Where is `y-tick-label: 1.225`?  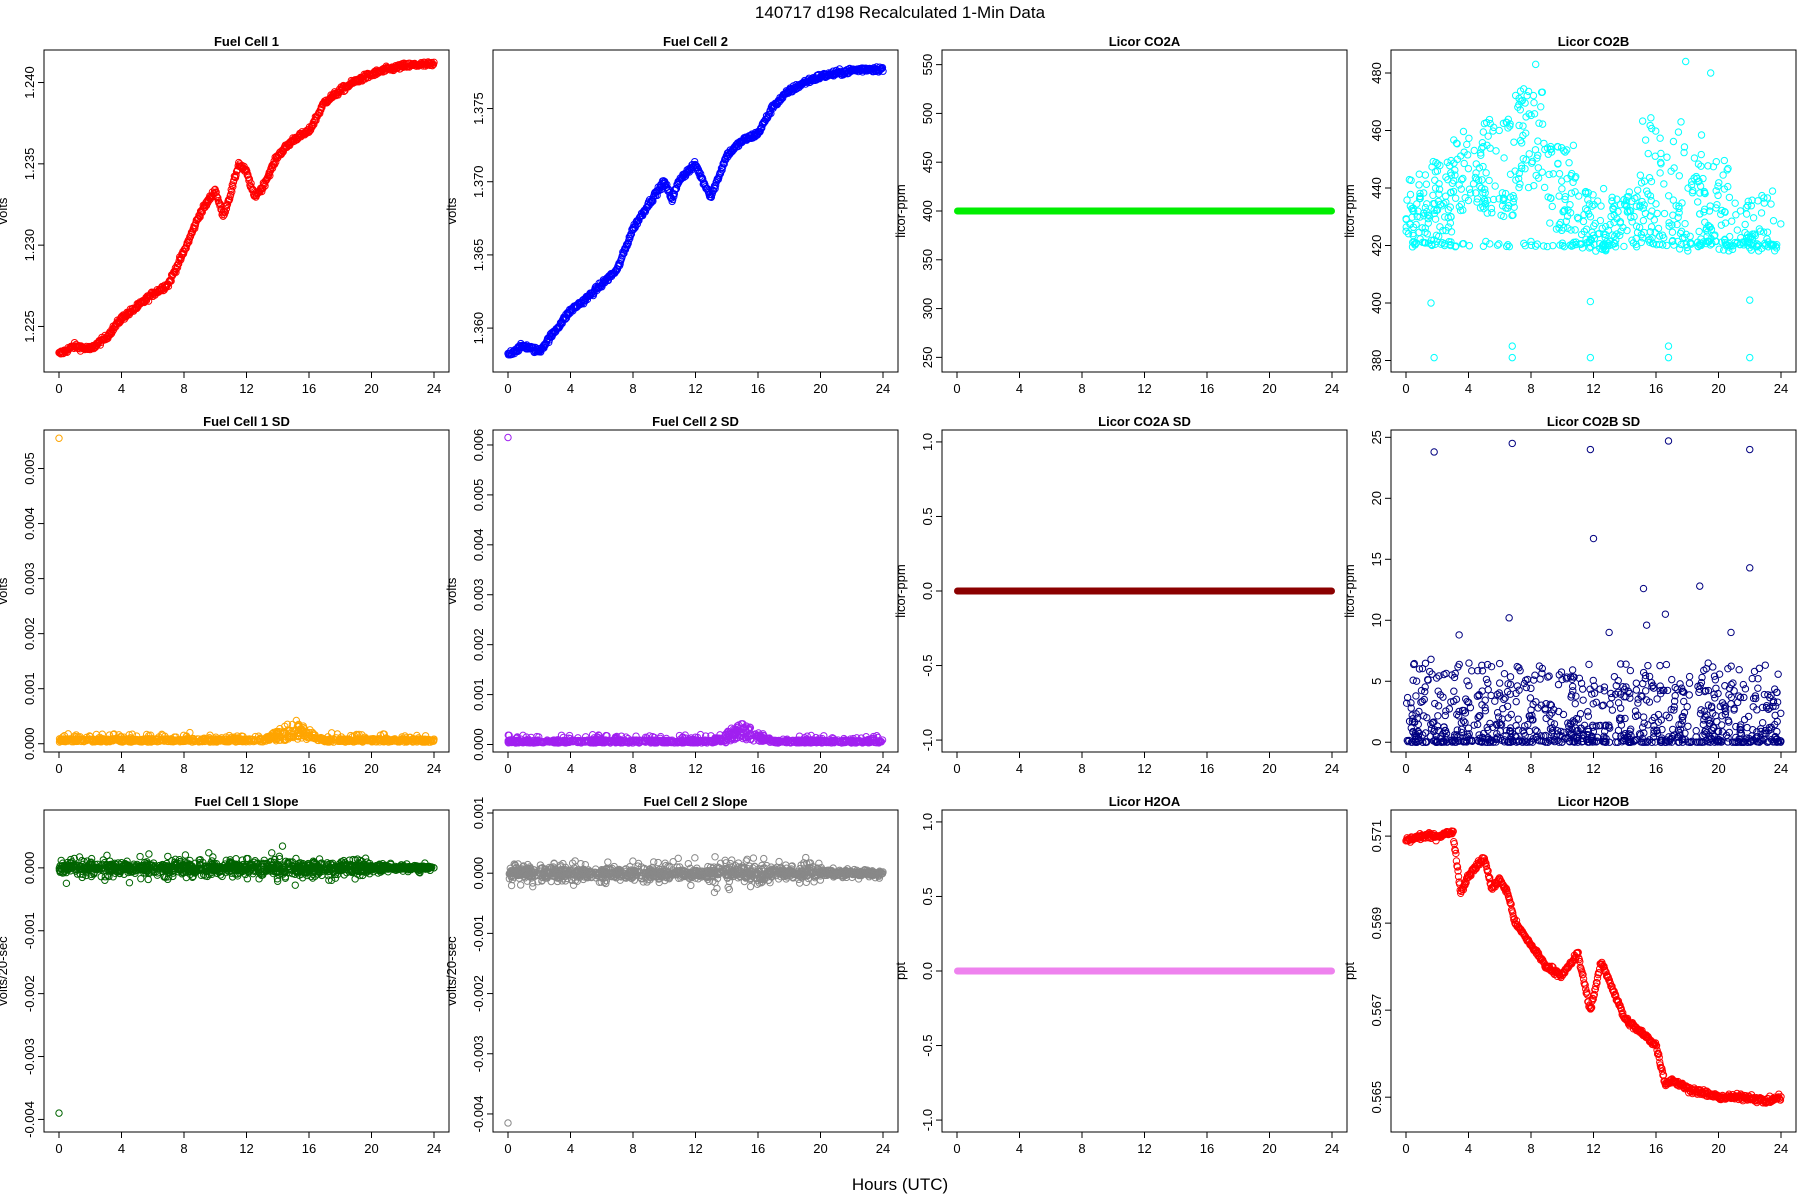 y-tick-label: 1.225 is located at coordinates (29, 326).